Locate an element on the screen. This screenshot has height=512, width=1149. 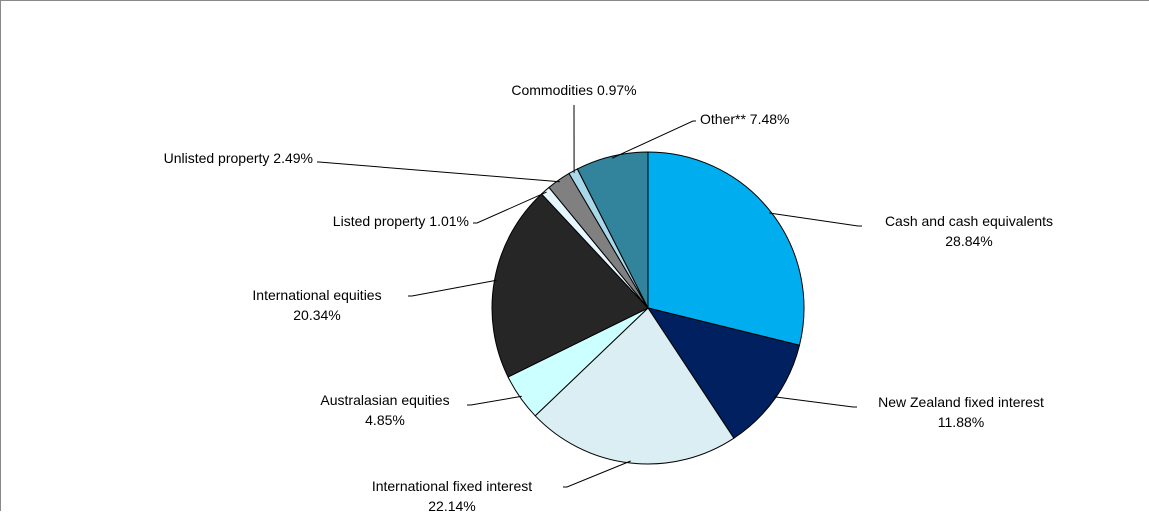
slice-label-value: 28.84% is located at coordinates (968, 241).